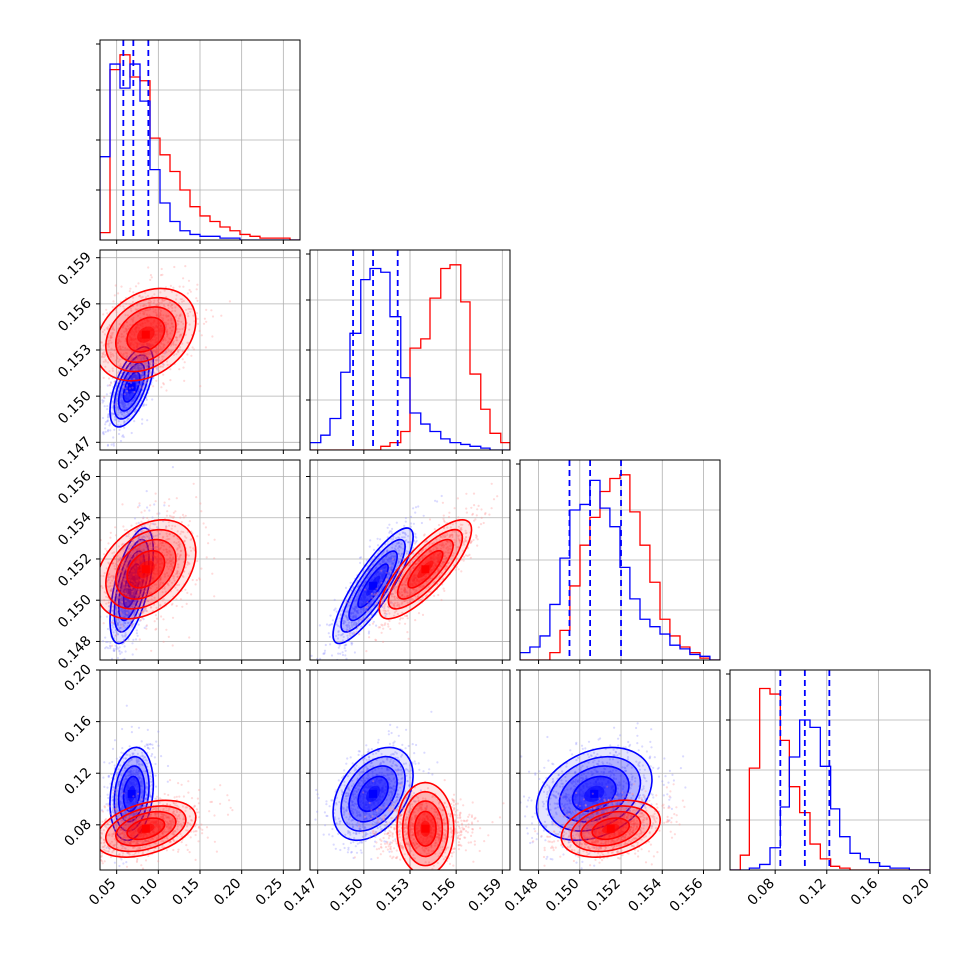 The height and width of the screenshot is (970, 970). What do you see at coordinates (75, 570) in the screenshot?
I see `y-tick-label: 0.152` at bounding box center [75, 570].